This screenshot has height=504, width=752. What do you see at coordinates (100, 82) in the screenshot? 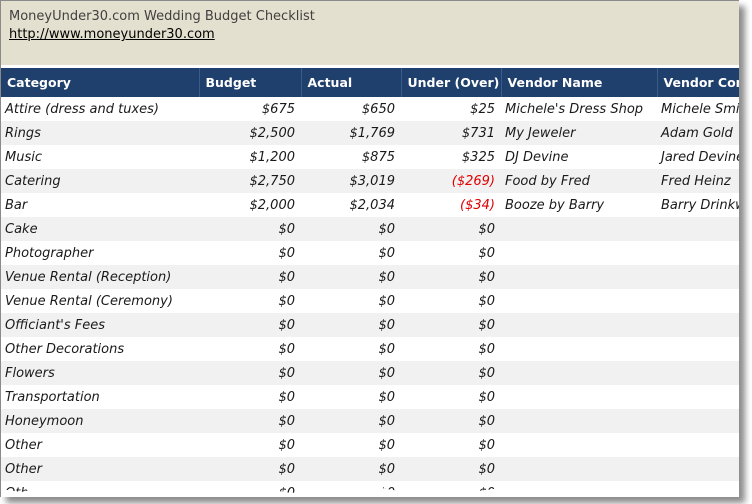
I see `column-header-category: Category` at bounding box center [100, 82].